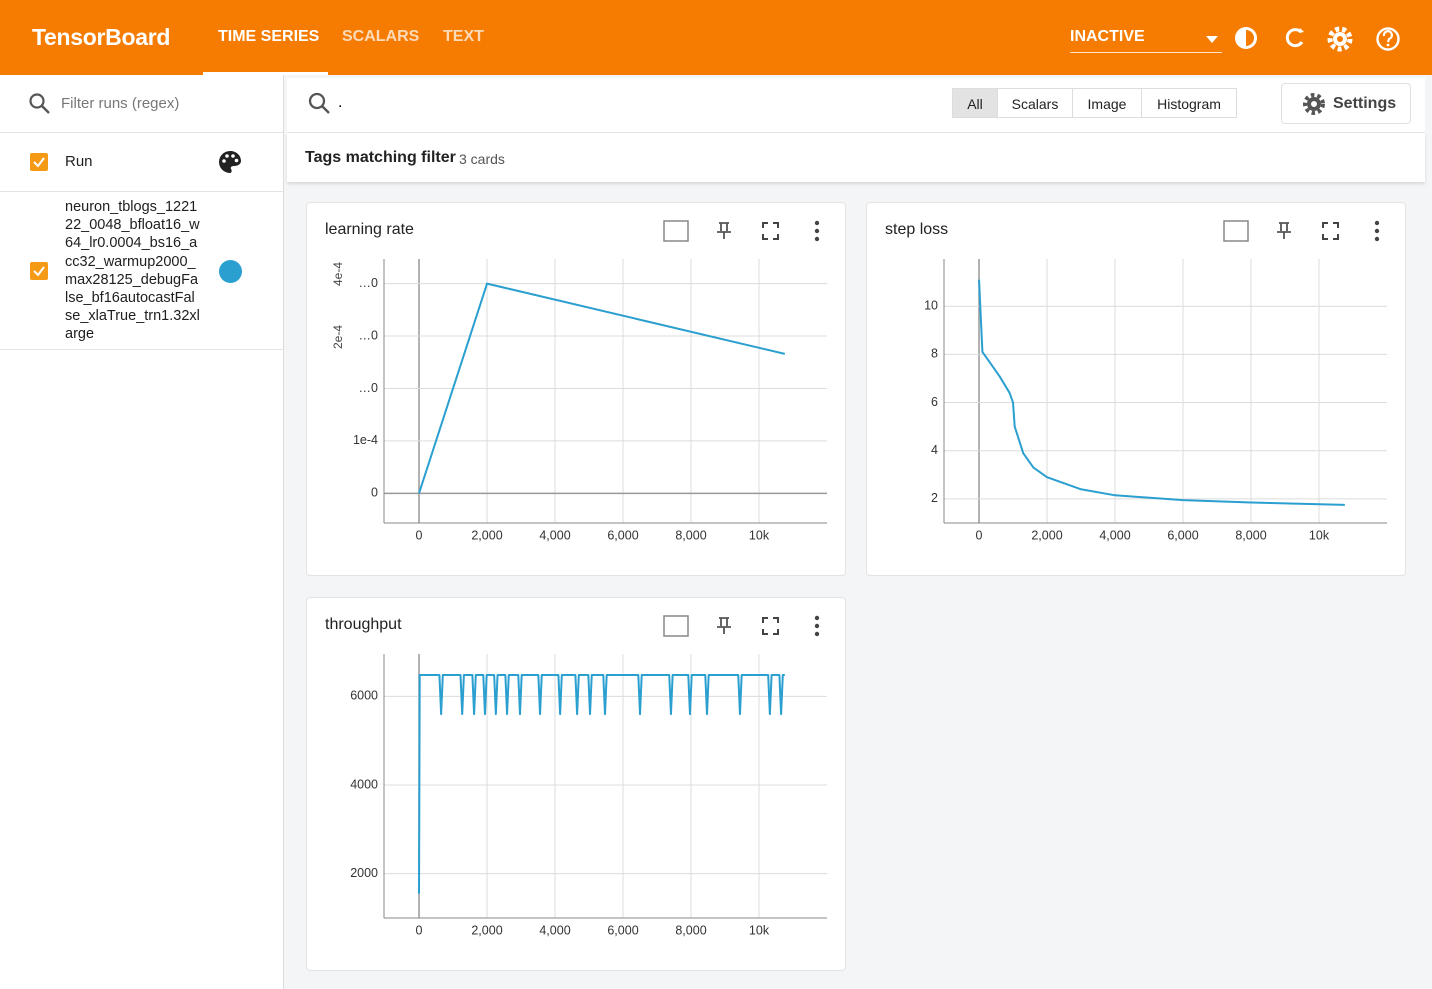 The width and height of the screenshot is (1432, 989). I want to click on theme-icon, so click(1246, 38).